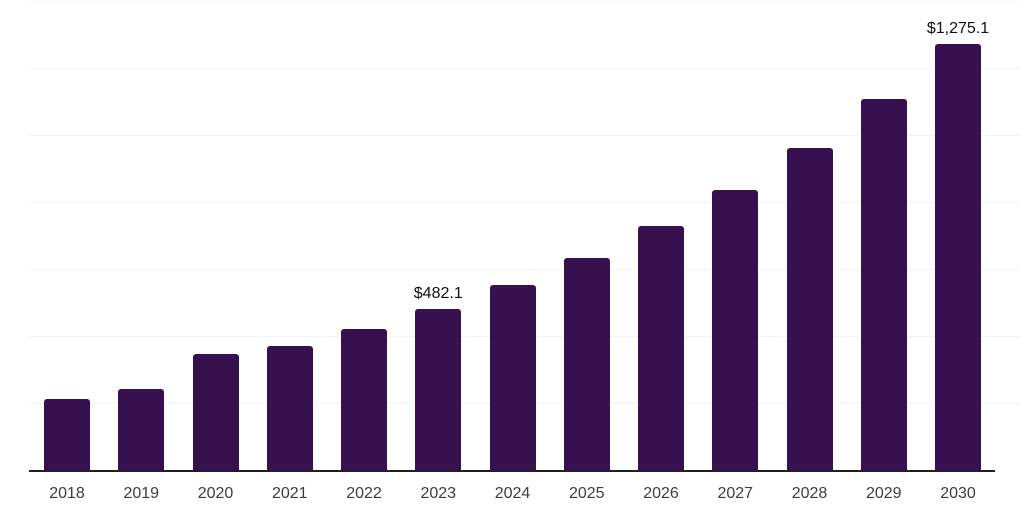  What do you see at coordinates (512, 471) in the screenshot?
I see `x-axis-line` at bounding box center [512, 471].